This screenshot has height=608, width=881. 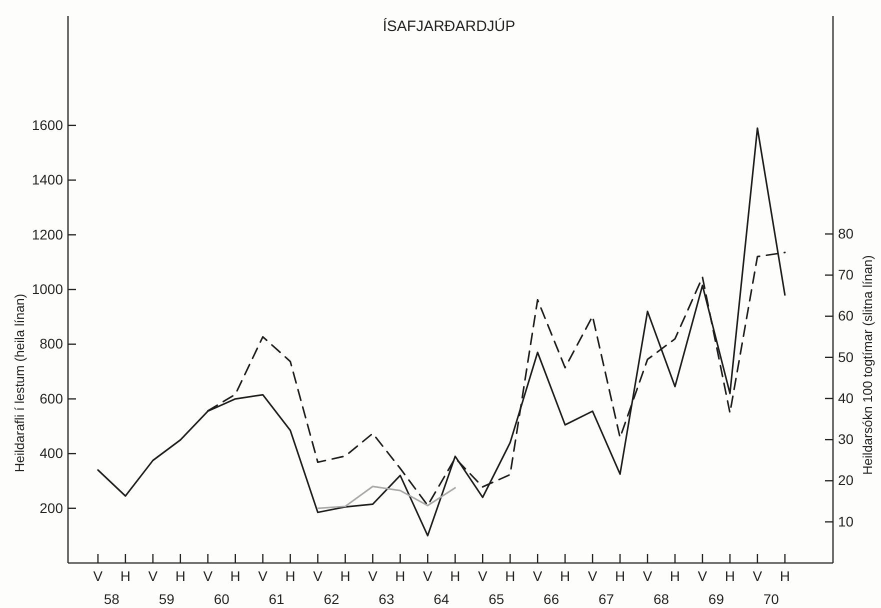 What do you see at coordinates (166, 599) in the screenshot?
I see `text: 59` at bounding box center [166, 599].